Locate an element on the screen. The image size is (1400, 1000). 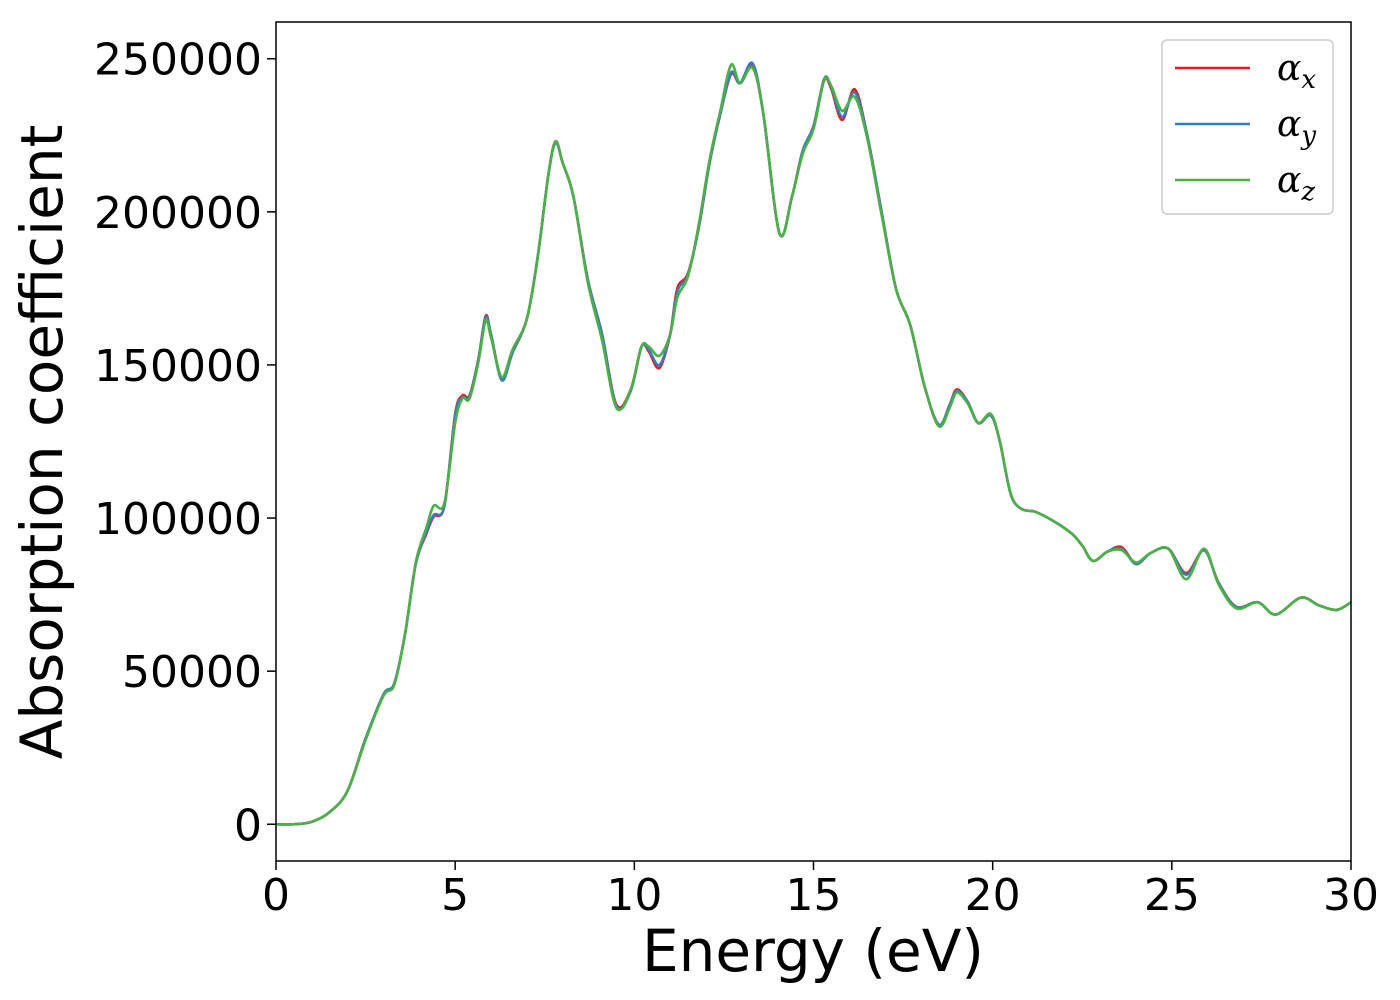
y-axis-title: Absorption coefficient is located at coordinates (42, 442).